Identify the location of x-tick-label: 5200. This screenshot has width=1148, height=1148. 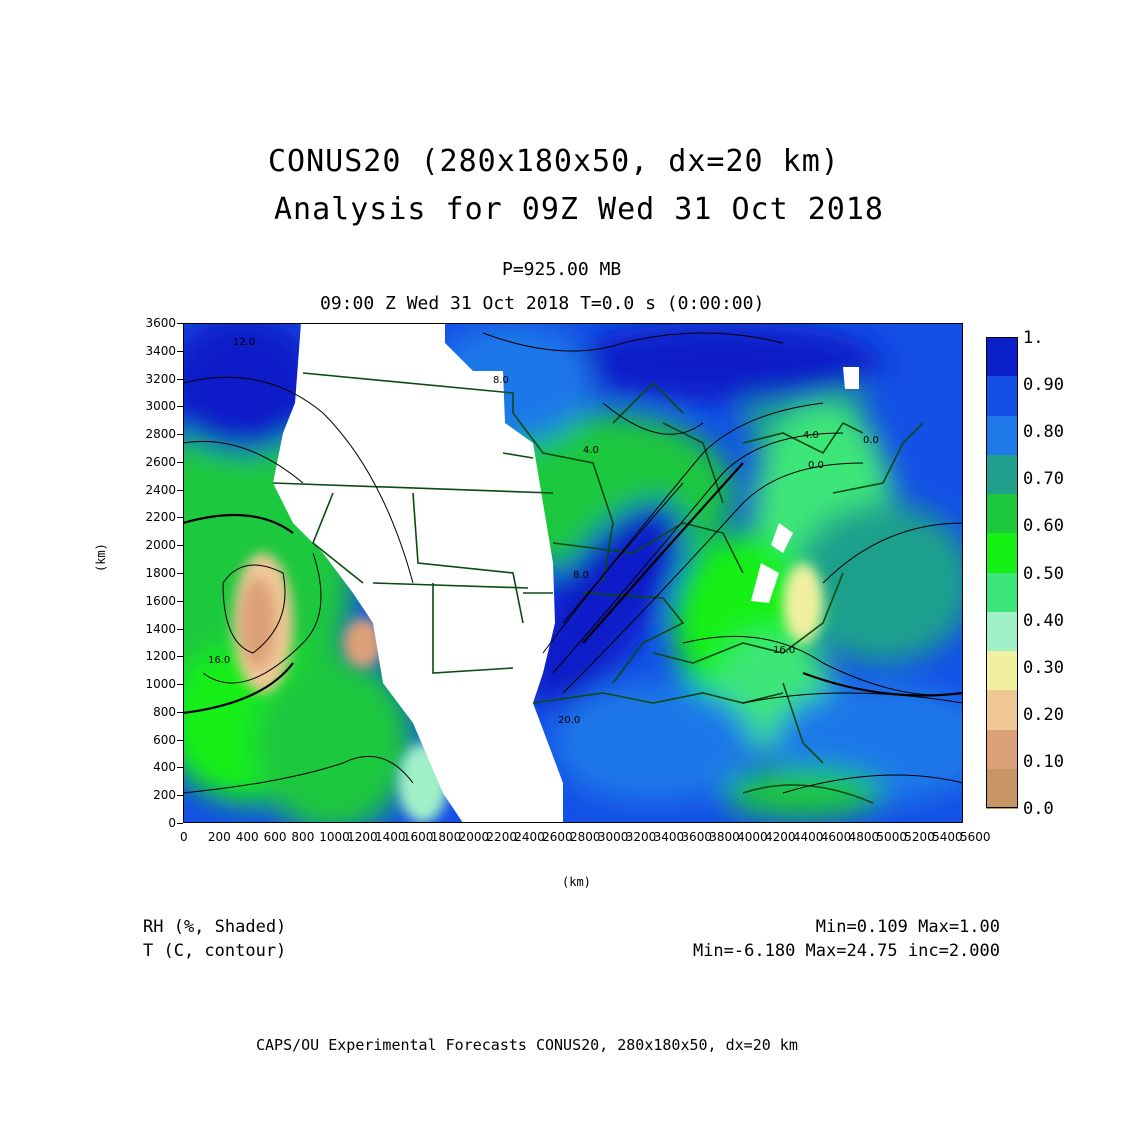
(919, 837).